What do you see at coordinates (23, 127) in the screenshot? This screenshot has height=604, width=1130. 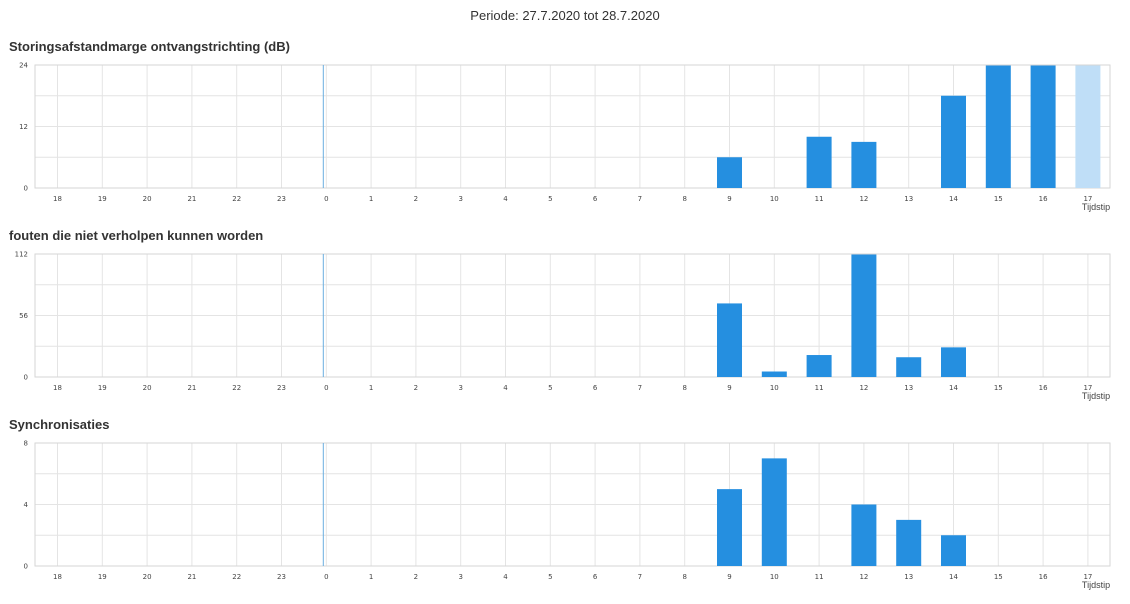 I see `y-tick-label: 12` at bounding box center [23, 127].